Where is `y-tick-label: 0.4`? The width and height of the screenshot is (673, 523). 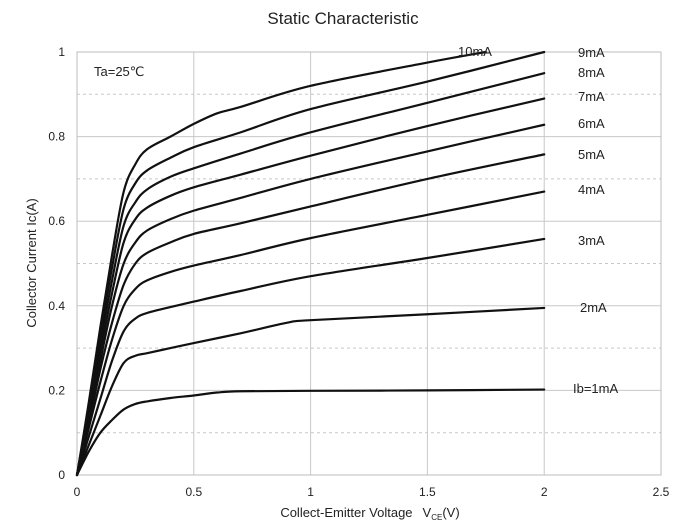
y-tick-label: 0.4 is located at coordinates (56, 306).